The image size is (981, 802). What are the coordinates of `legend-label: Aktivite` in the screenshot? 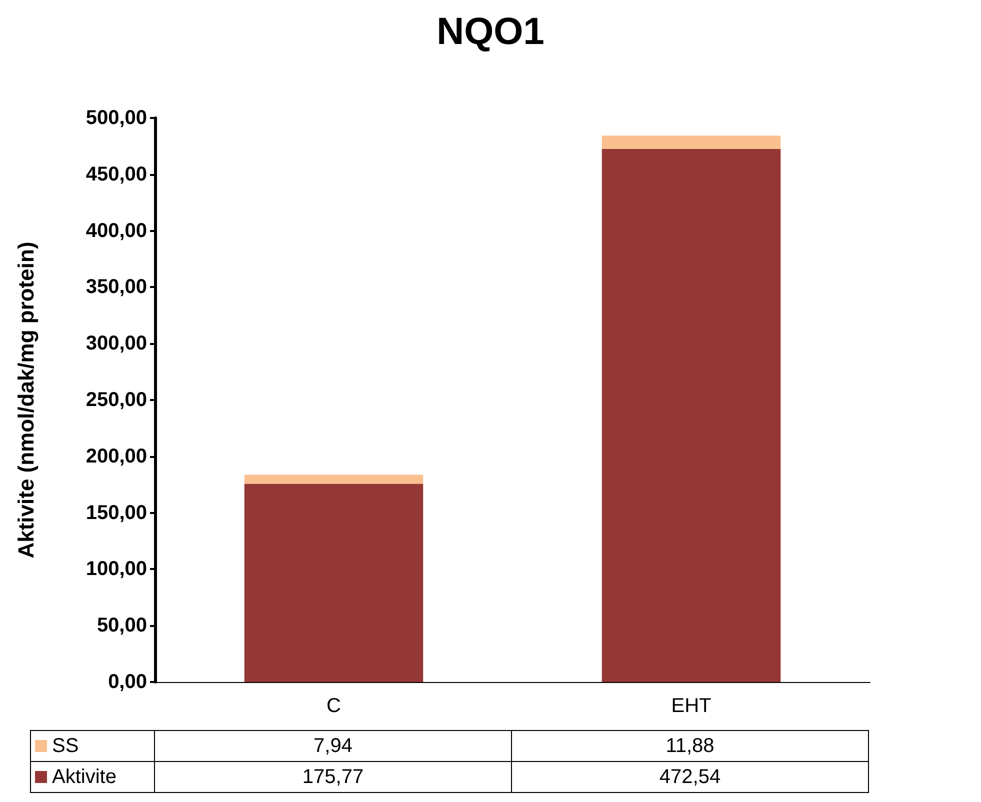 It's located at (92, 777).